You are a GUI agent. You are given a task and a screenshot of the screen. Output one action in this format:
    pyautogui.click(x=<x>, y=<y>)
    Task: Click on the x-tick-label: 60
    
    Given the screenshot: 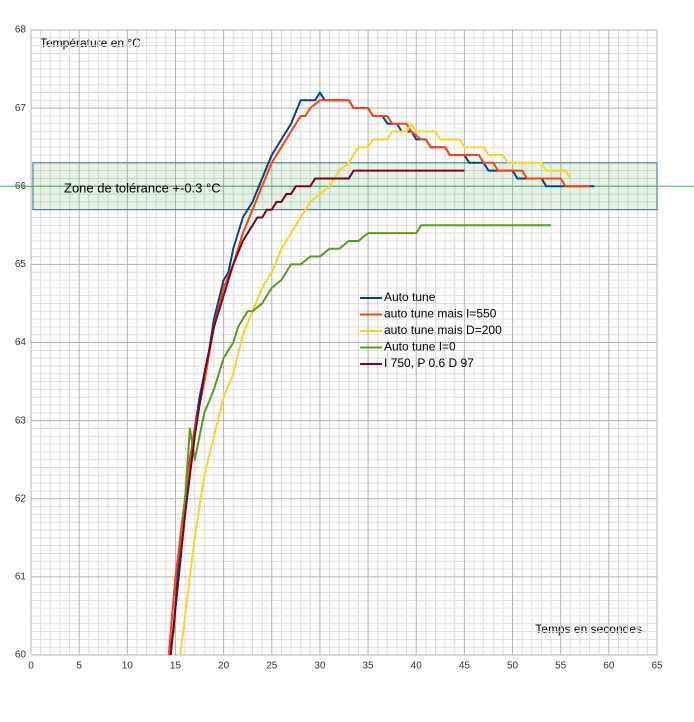 What is the action you would take?
    pyautogui.click(x=609, y=666)
    